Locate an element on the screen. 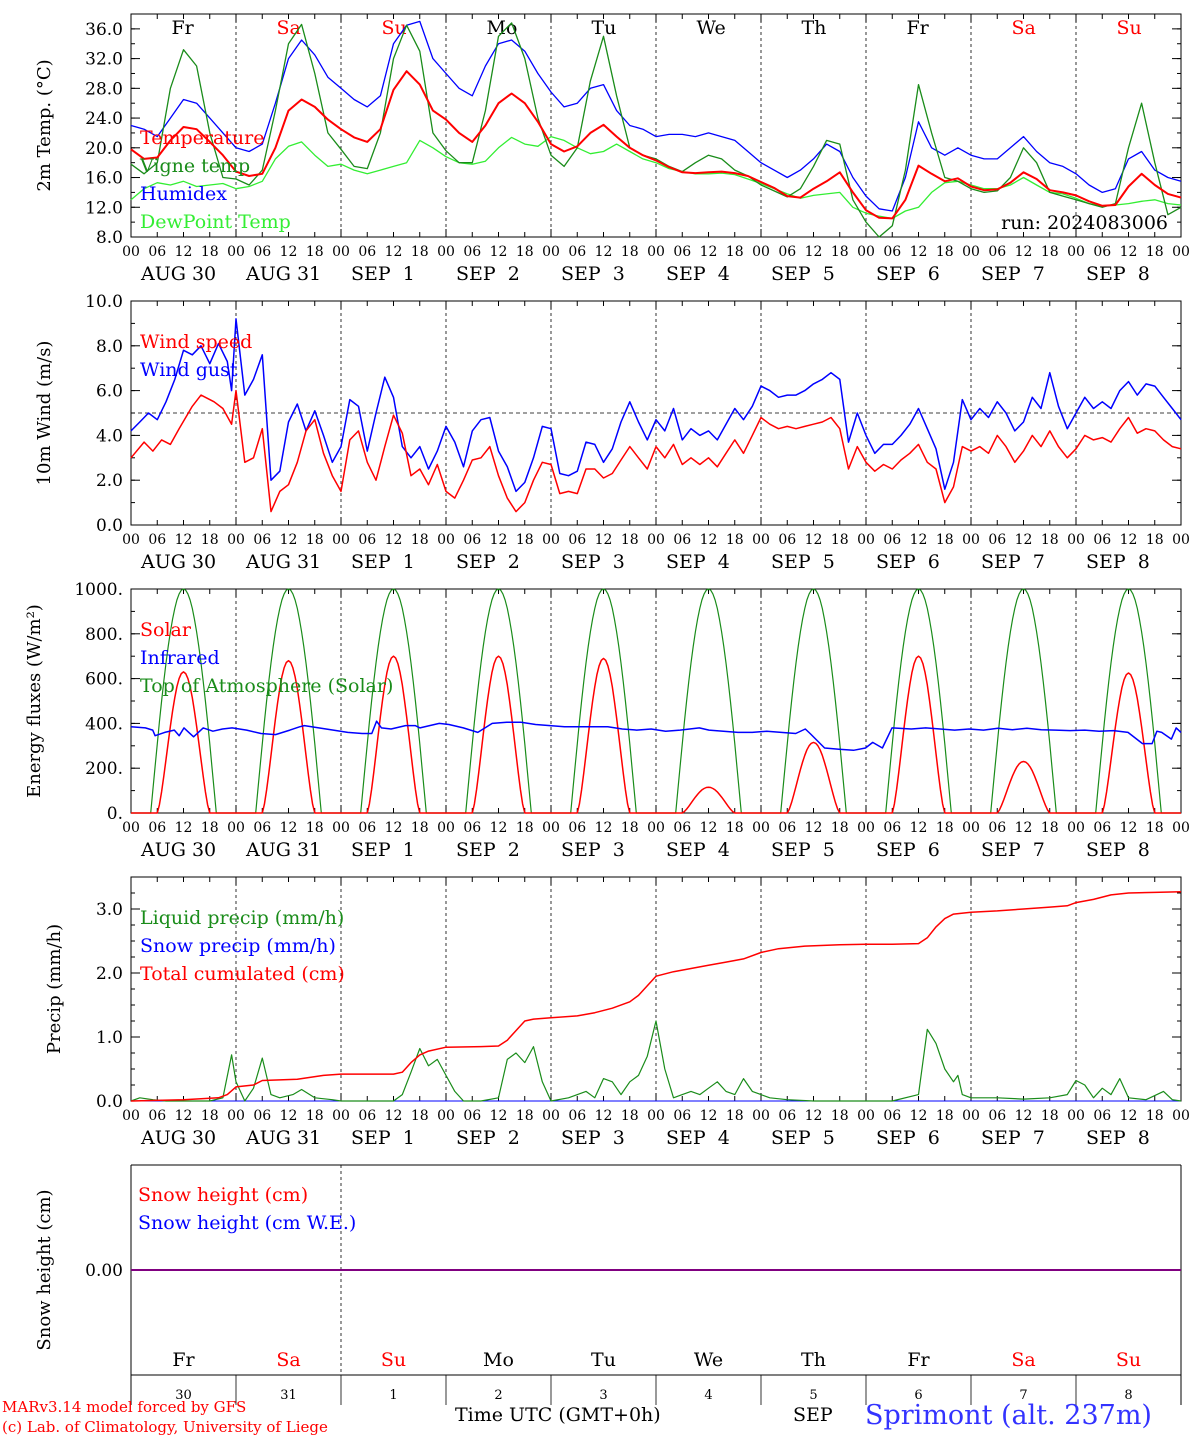 The width and height of the screenshot is (1194, 1440). month-label: SEP is located at coordinates (813, 1415).